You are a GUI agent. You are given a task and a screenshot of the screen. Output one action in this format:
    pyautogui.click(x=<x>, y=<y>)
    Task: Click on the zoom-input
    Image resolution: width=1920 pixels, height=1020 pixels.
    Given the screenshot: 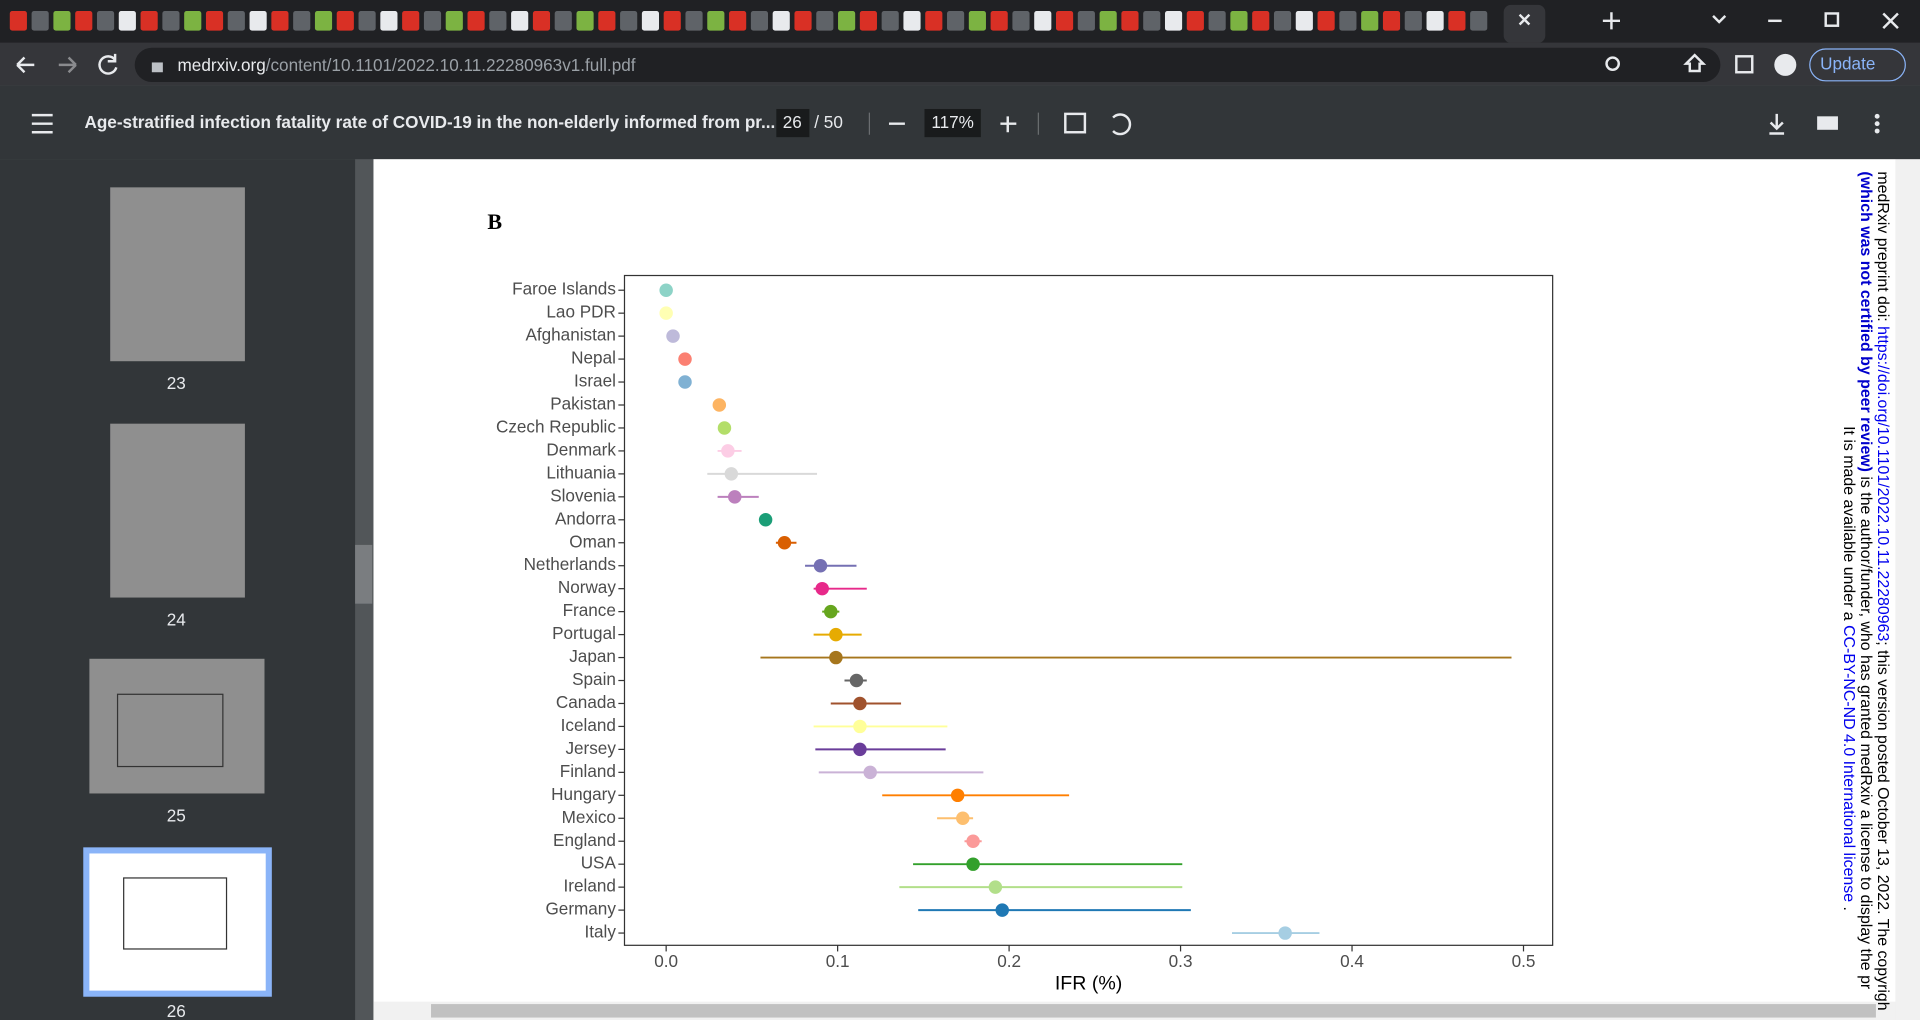 What is the action you would take?
    pyautogui.click(x=952, y=123)
    